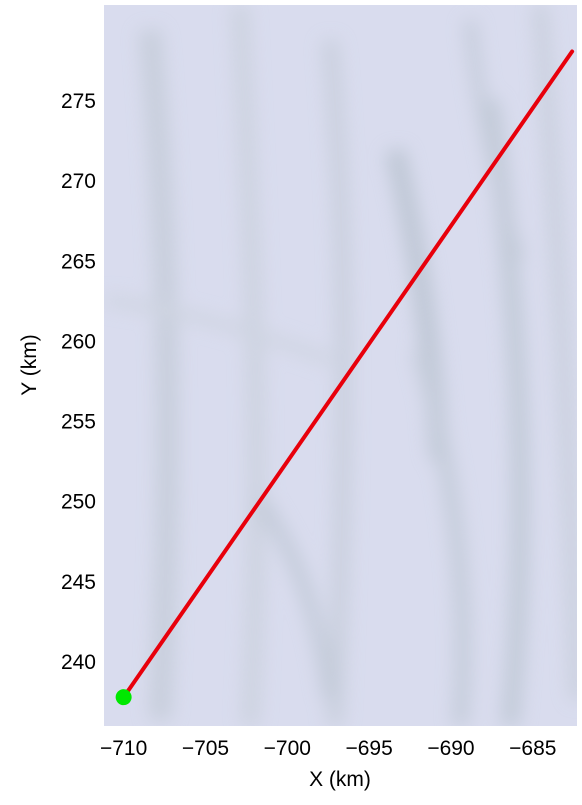  What do you see at coordinates (205, 748) in the screenshot?
I see `x-tick-label: −705` at bounding box center [205, 748].